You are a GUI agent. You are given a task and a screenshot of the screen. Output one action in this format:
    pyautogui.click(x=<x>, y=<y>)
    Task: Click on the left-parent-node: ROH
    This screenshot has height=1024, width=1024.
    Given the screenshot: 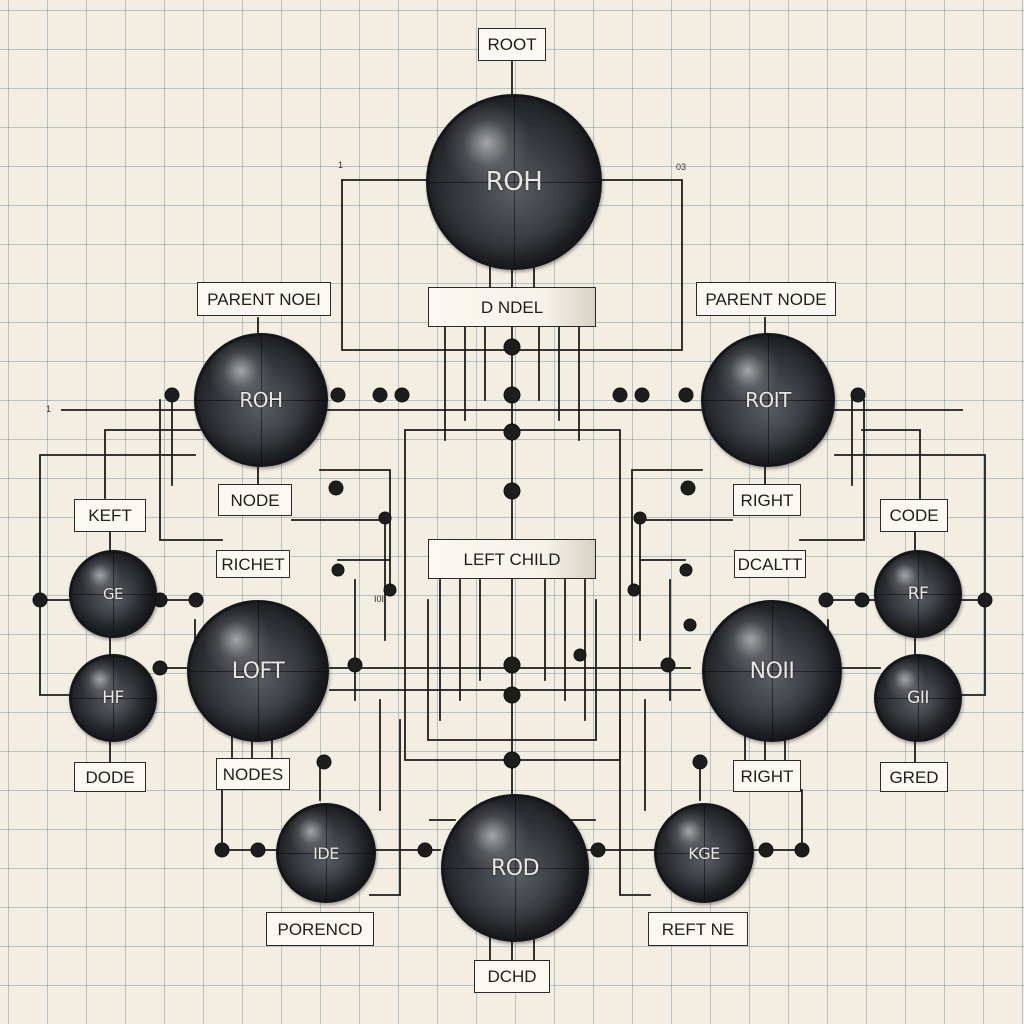 What is the action you would take?
    pyautogui.click(x=261, y=400)
    